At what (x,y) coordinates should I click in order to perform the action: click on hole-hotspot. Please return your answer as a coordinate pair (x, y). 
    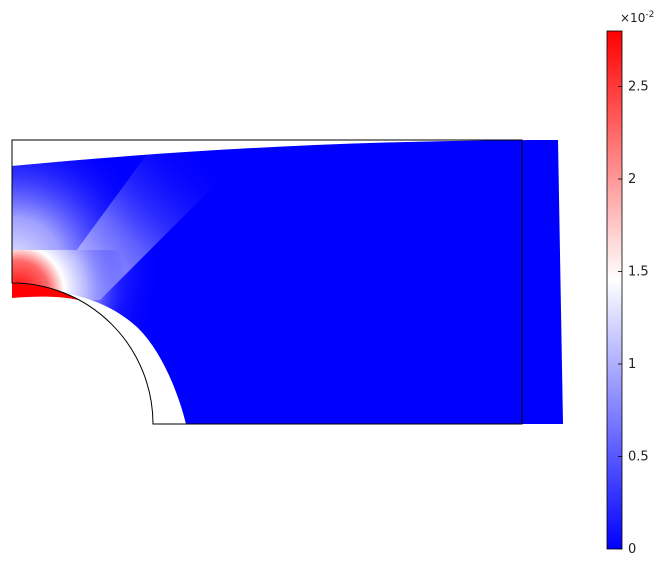
    Looking at the image, I should click on (90, 310).